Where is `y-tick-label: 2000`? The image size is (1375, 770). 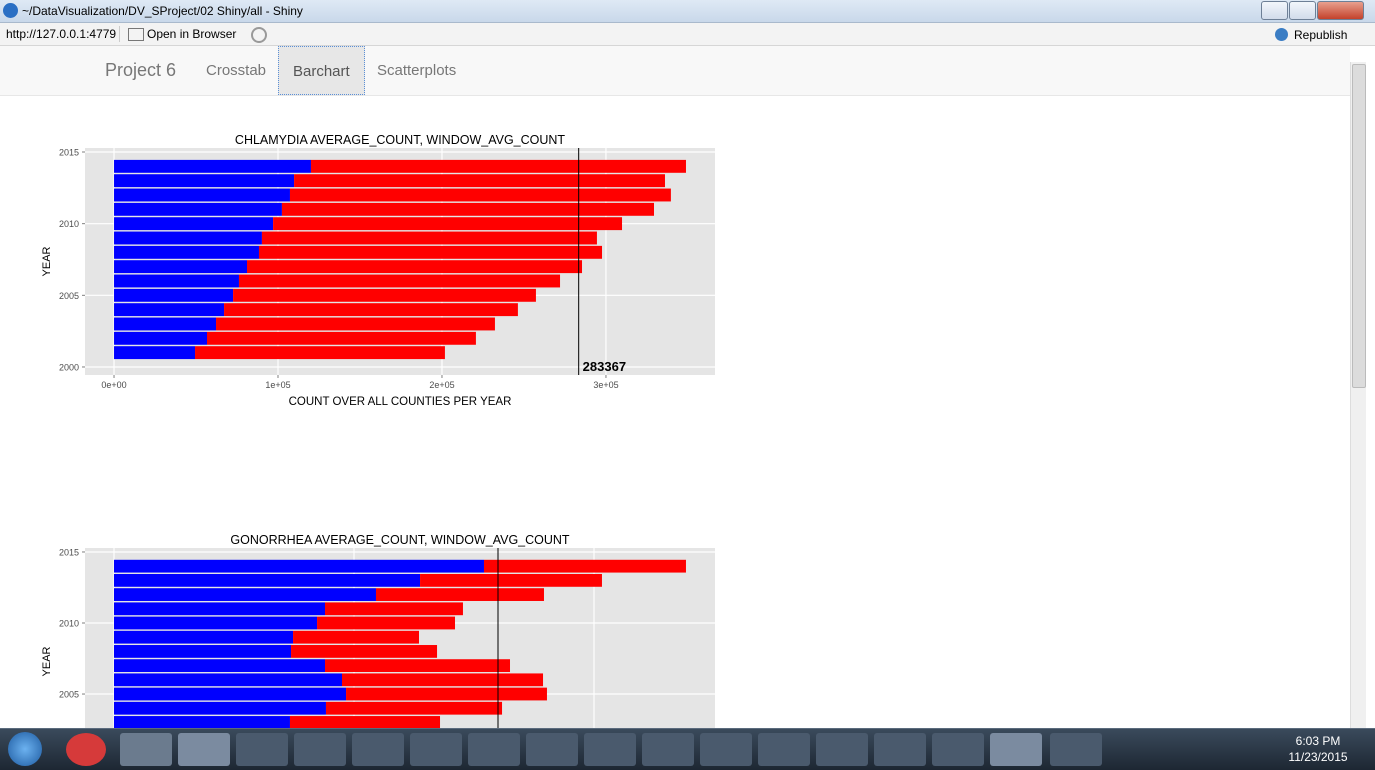 y-tick-label: 2000 is located at coordinates (69, 367).